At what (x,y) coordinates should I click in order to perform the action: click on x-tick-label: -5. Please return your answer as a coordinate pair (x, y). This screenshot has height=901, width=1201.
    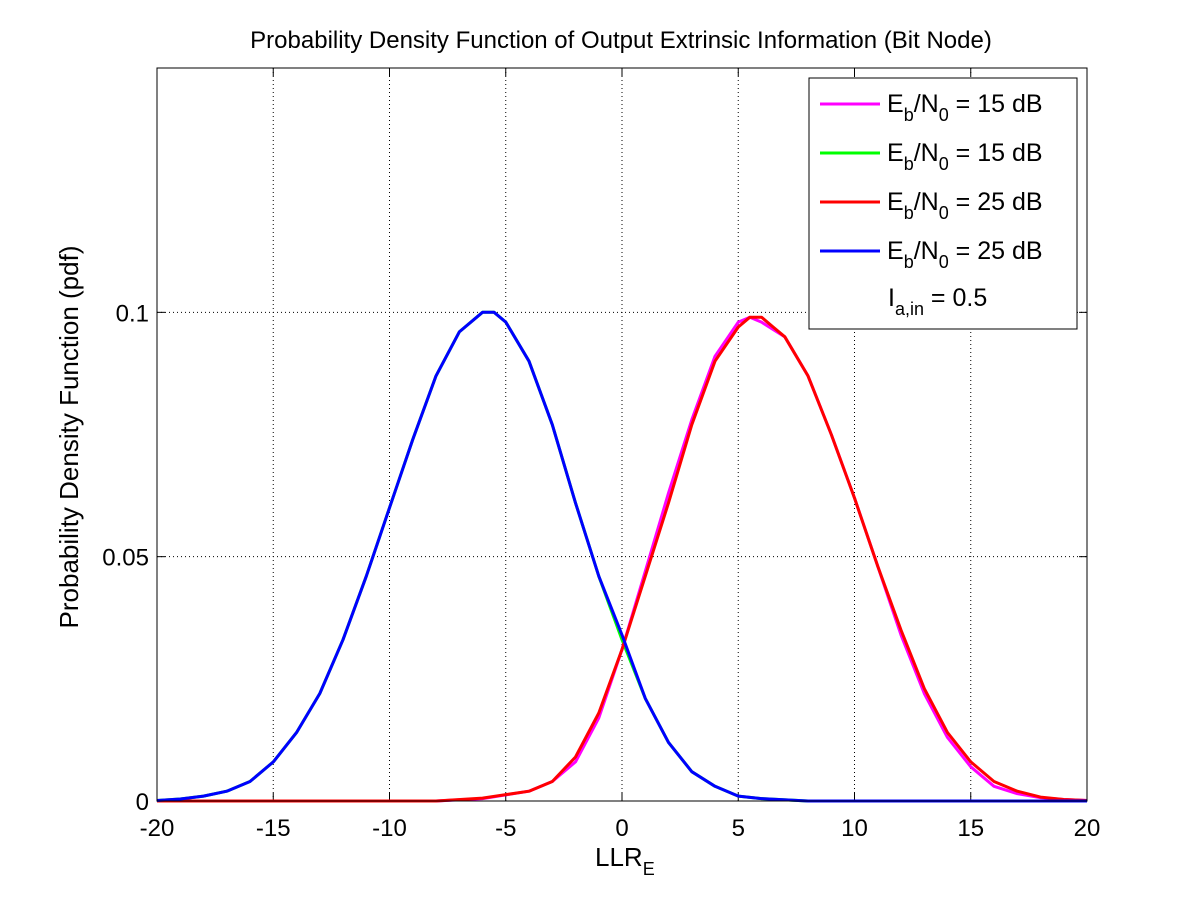
    Looking at the image, I should click on (505, 828).